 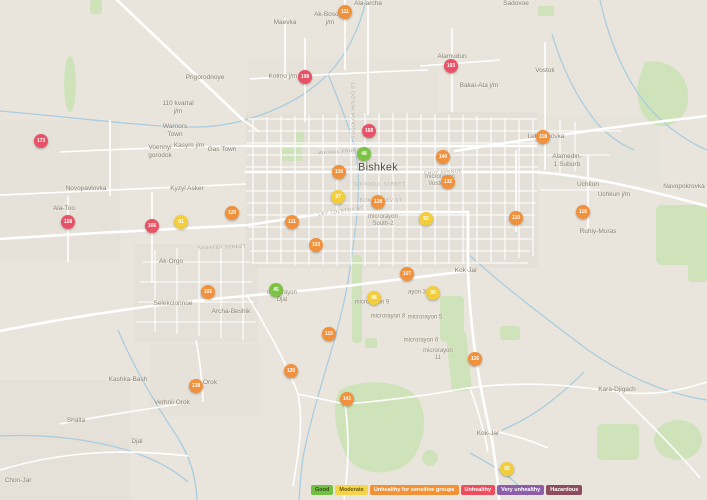 What do you see at coordinates (543, 137) in the screenshot?
I see `aqi-marker: 118` at bounding box center [543, 137].